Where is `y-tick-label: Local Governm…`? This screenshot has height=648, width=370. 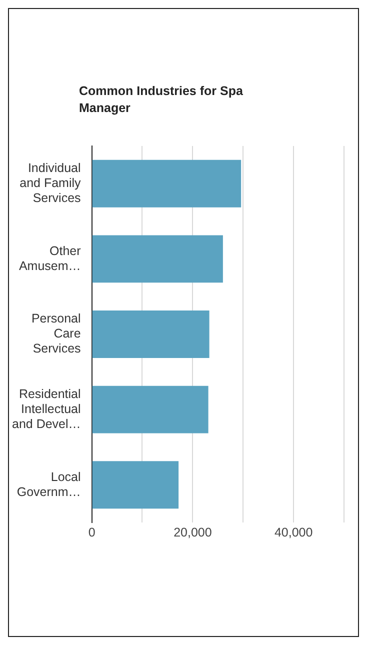 y-tick-label: Local Governm… is located at coordinates (48, 484).